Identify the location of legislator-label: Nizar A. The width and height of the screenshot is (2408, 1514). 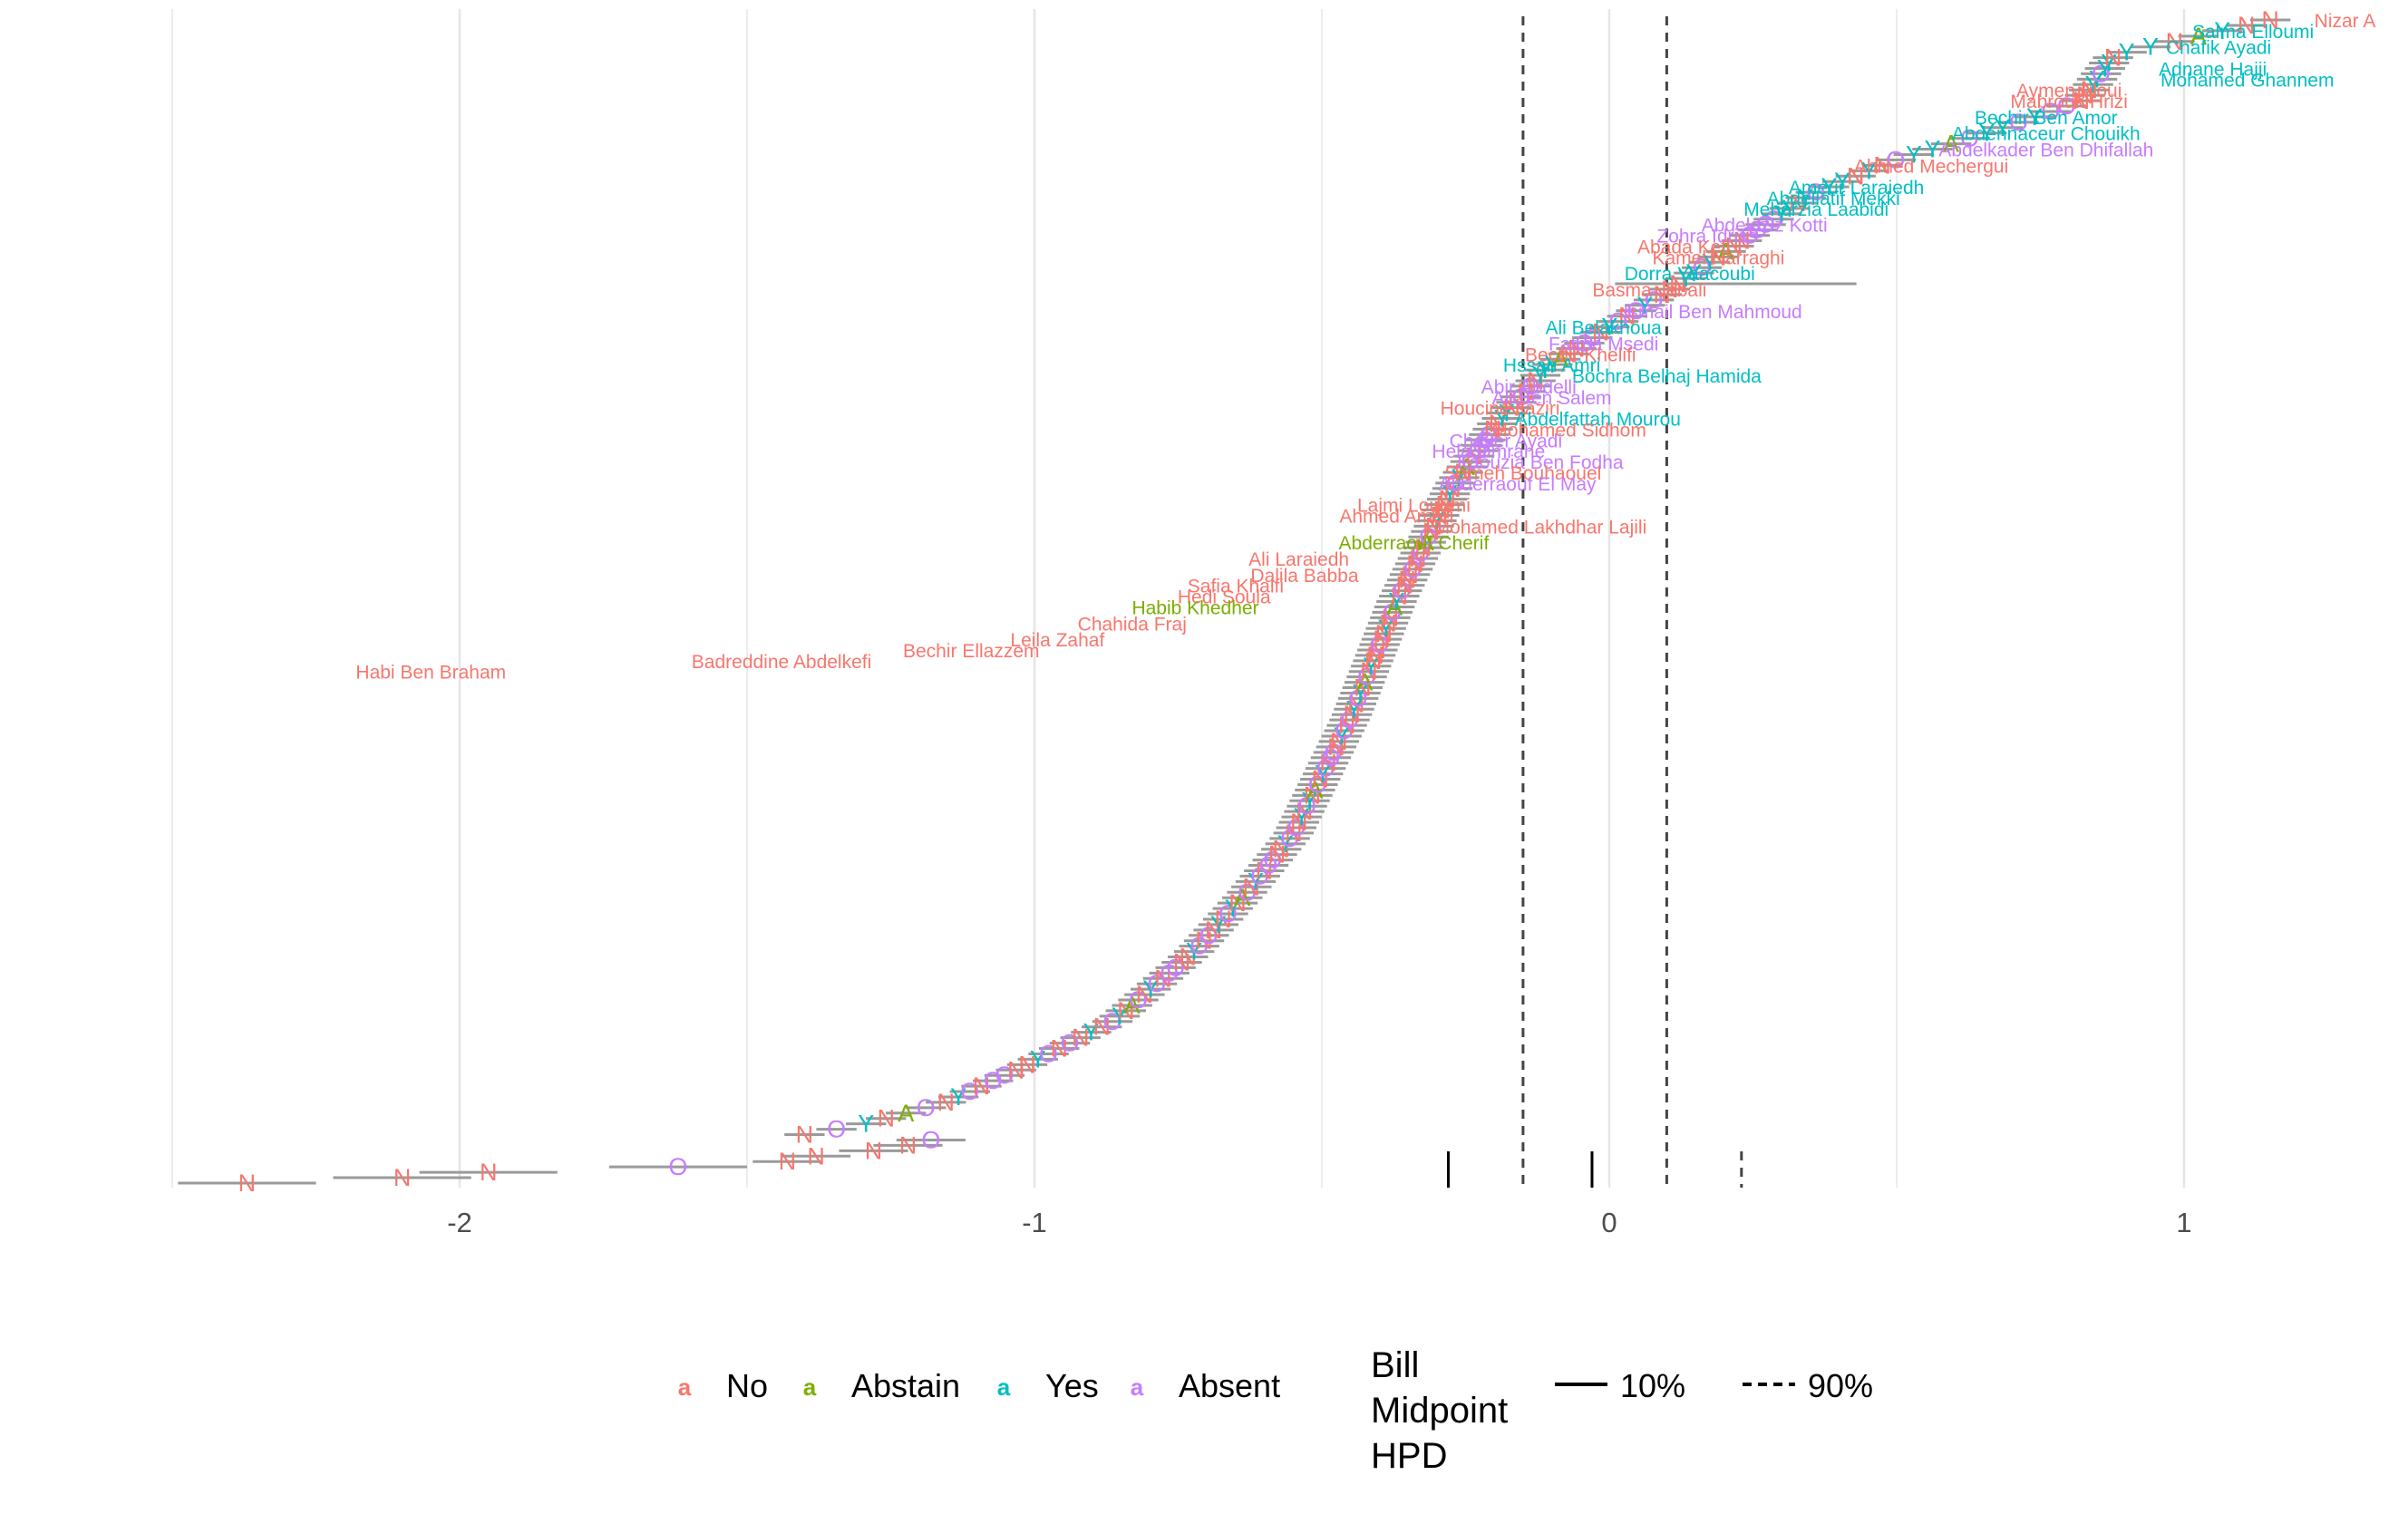
(2345, 21).